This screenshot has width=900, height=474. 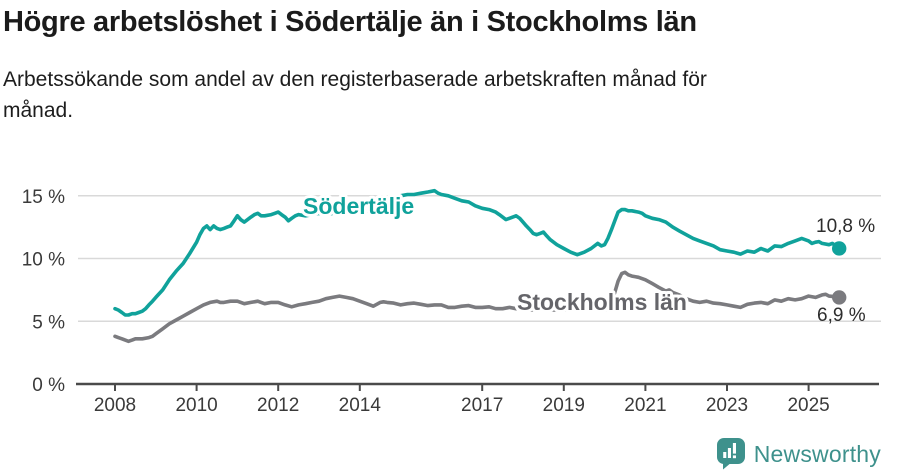 I want to click on x-axis: 2008 2010 2012 2014 2017 2019 2021 2023 2025, so click(x=477, y=399).